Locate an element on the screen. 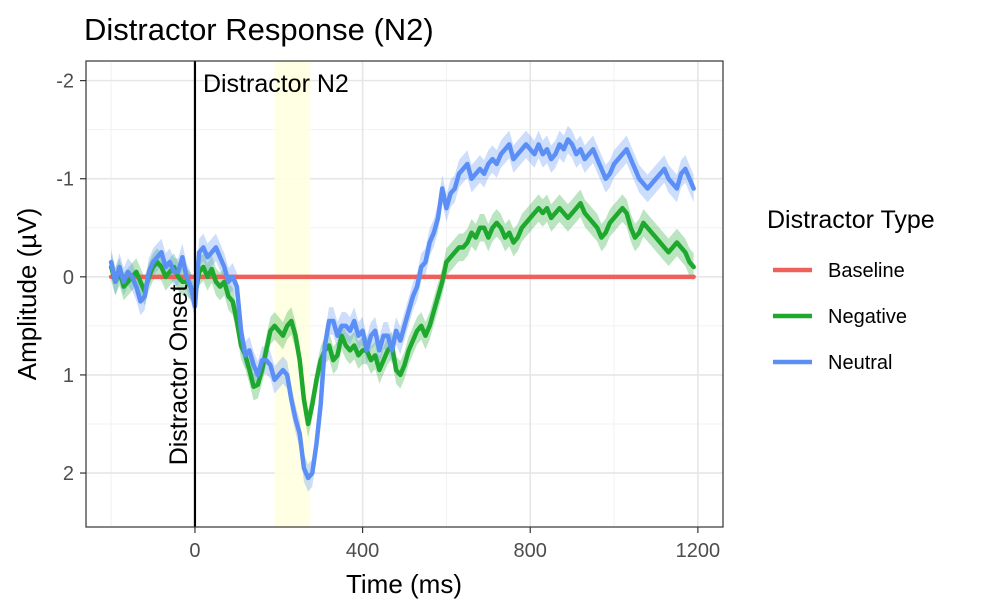 This screenshot has height=615, width=996. y-axis-label: Amplitude (µV) is located at coordinates (27, 294).